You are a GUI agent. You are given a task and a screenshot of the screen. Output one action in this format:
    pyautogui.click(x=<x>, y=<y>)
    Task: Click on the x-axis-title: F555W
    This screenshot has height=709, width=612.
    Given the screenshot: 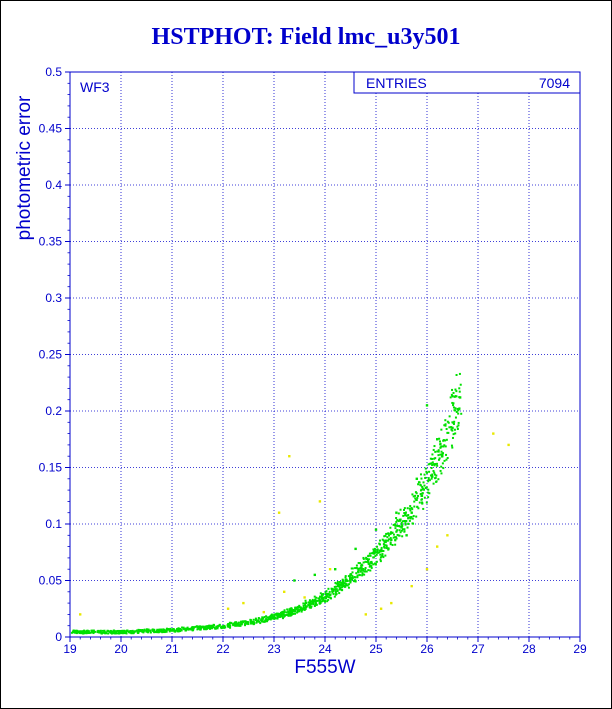 What is the action you would take?
    pyautogui.click(x=324, y=667)
    